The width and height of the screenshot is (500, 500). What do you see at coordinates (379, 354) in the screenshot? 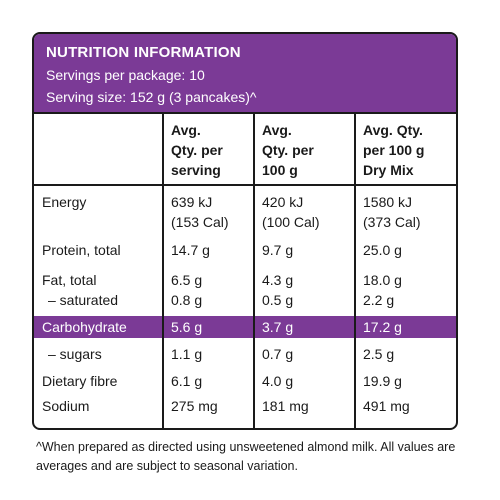
I see `sugars-dry-mix: 2.5 g` at bounding box center [379, 354].